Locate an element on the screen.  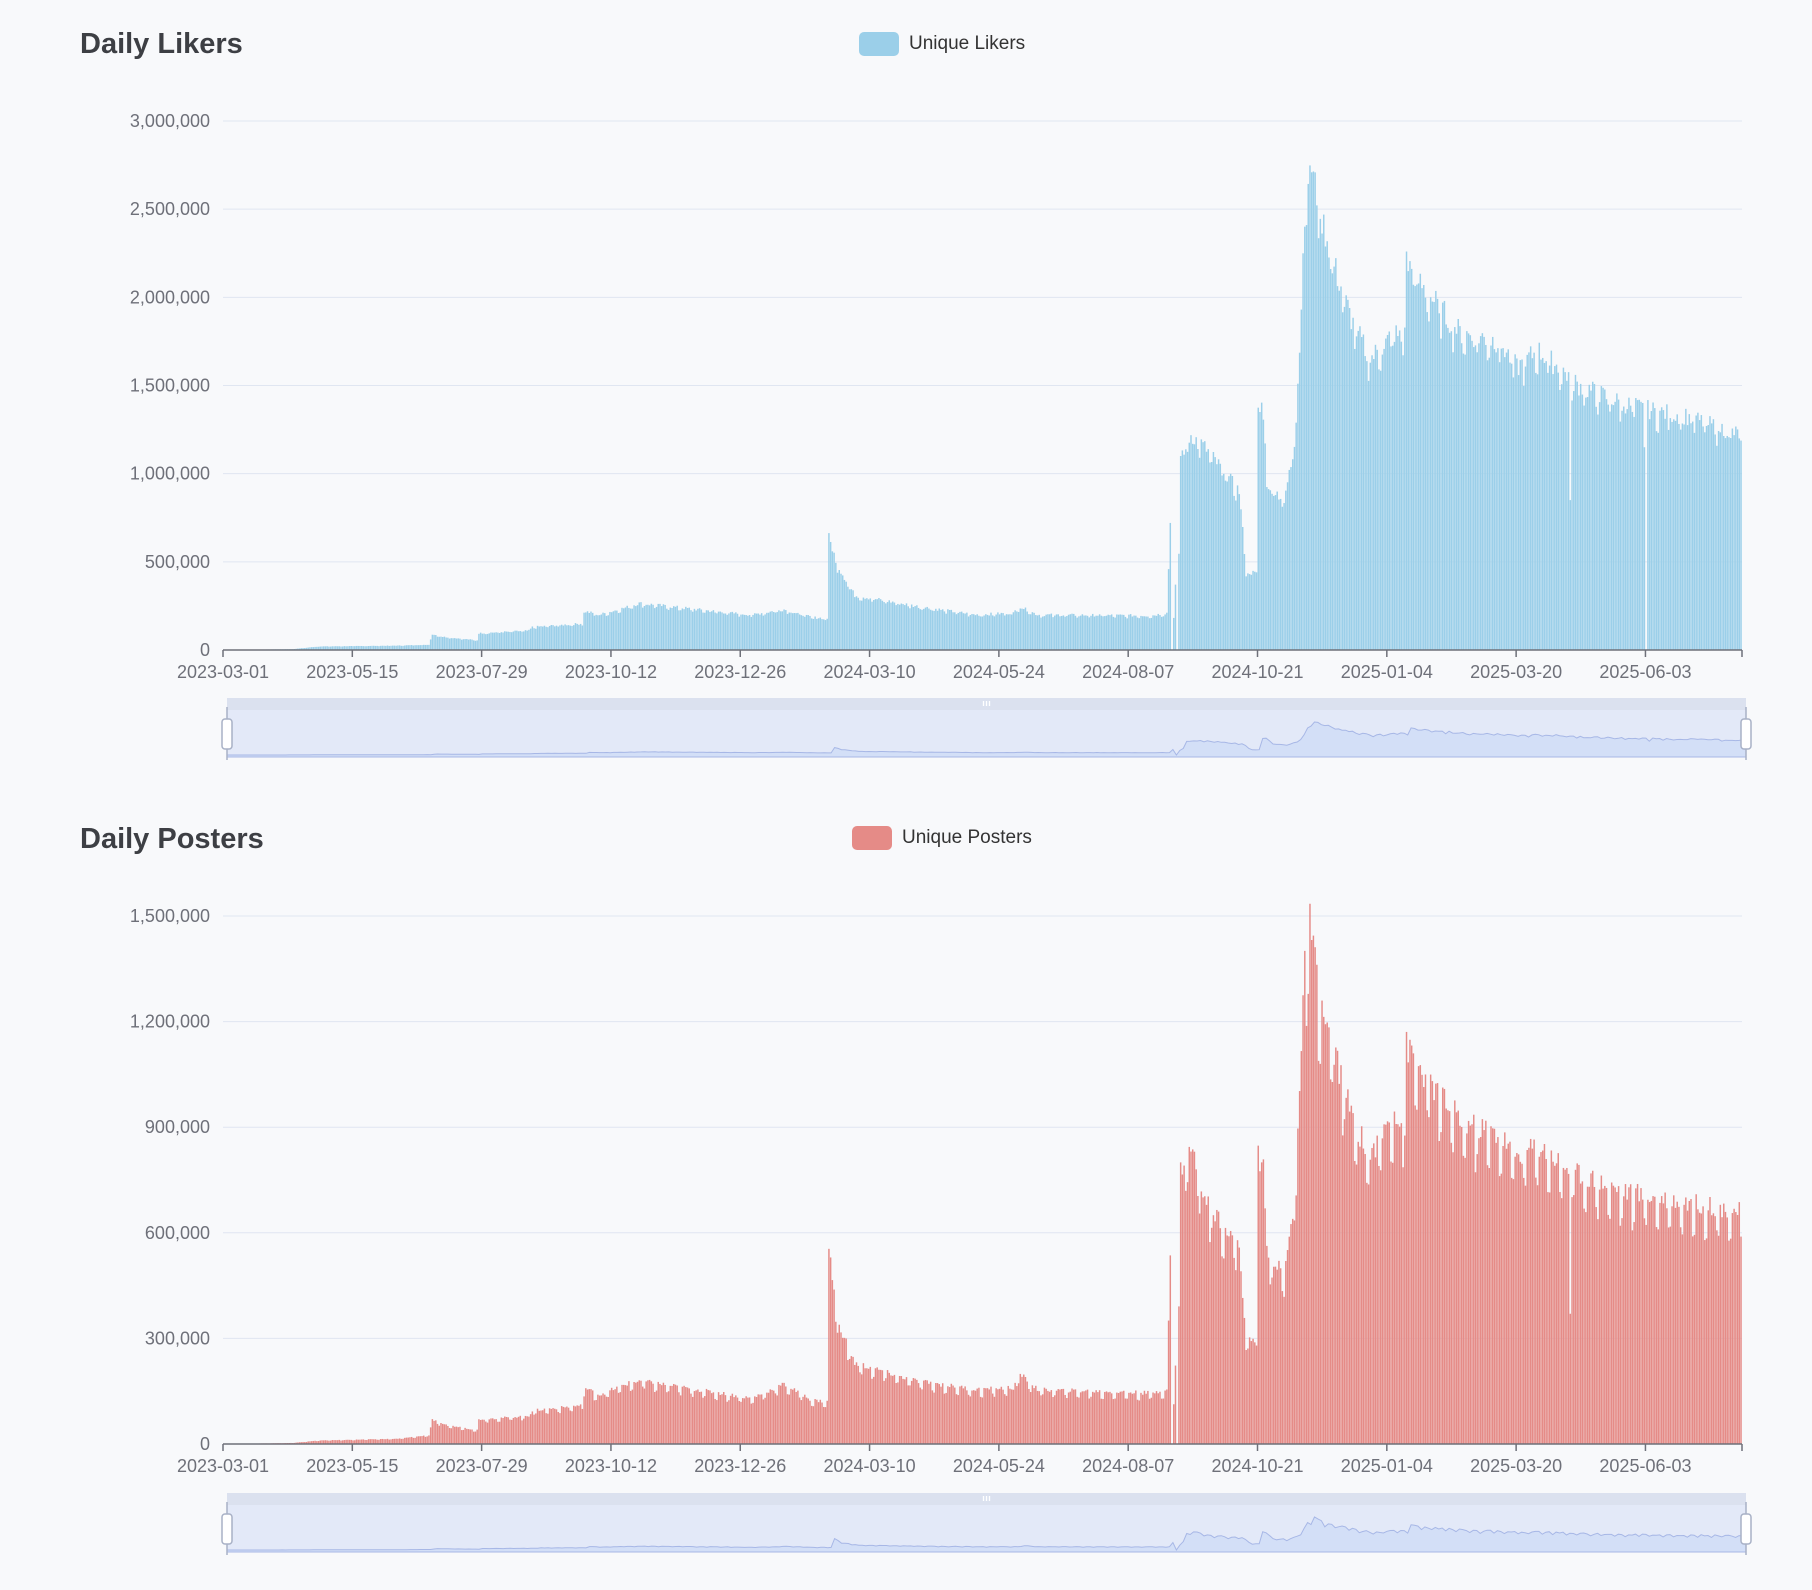
x-tick-label: 2023-03-01 is located at coordinates (223, 672).